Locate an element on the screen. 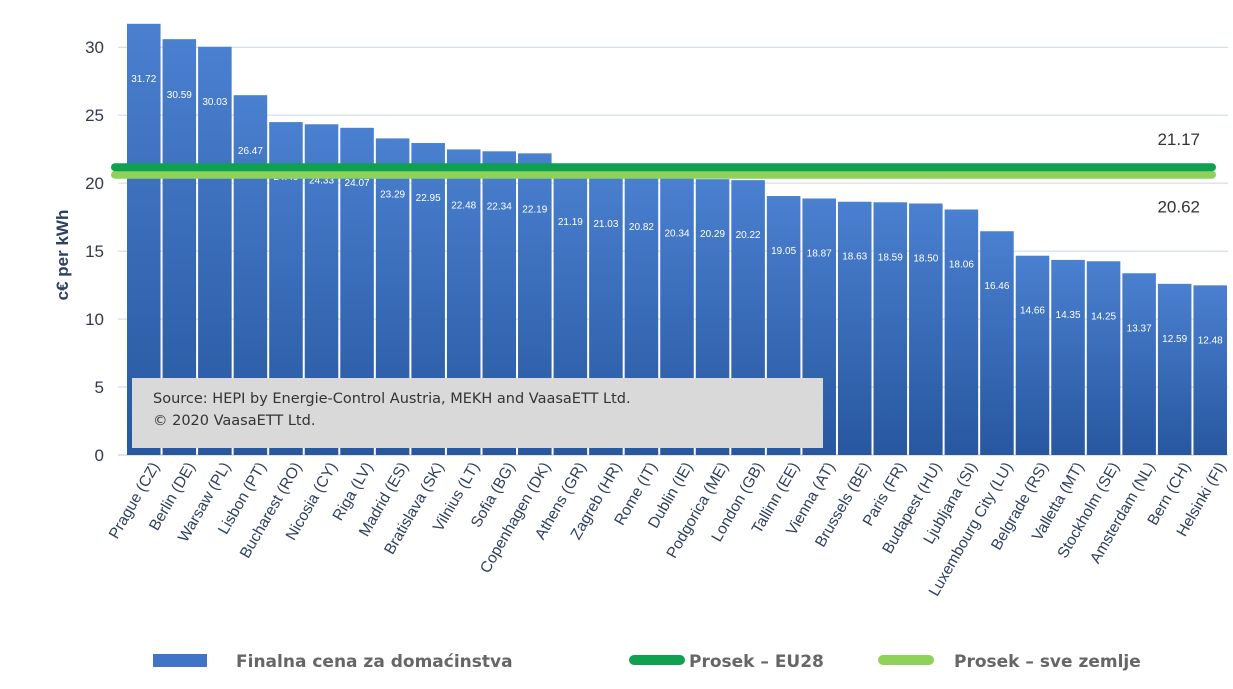  bar-data-label: 18.59 is located at coordinates (890, 257).